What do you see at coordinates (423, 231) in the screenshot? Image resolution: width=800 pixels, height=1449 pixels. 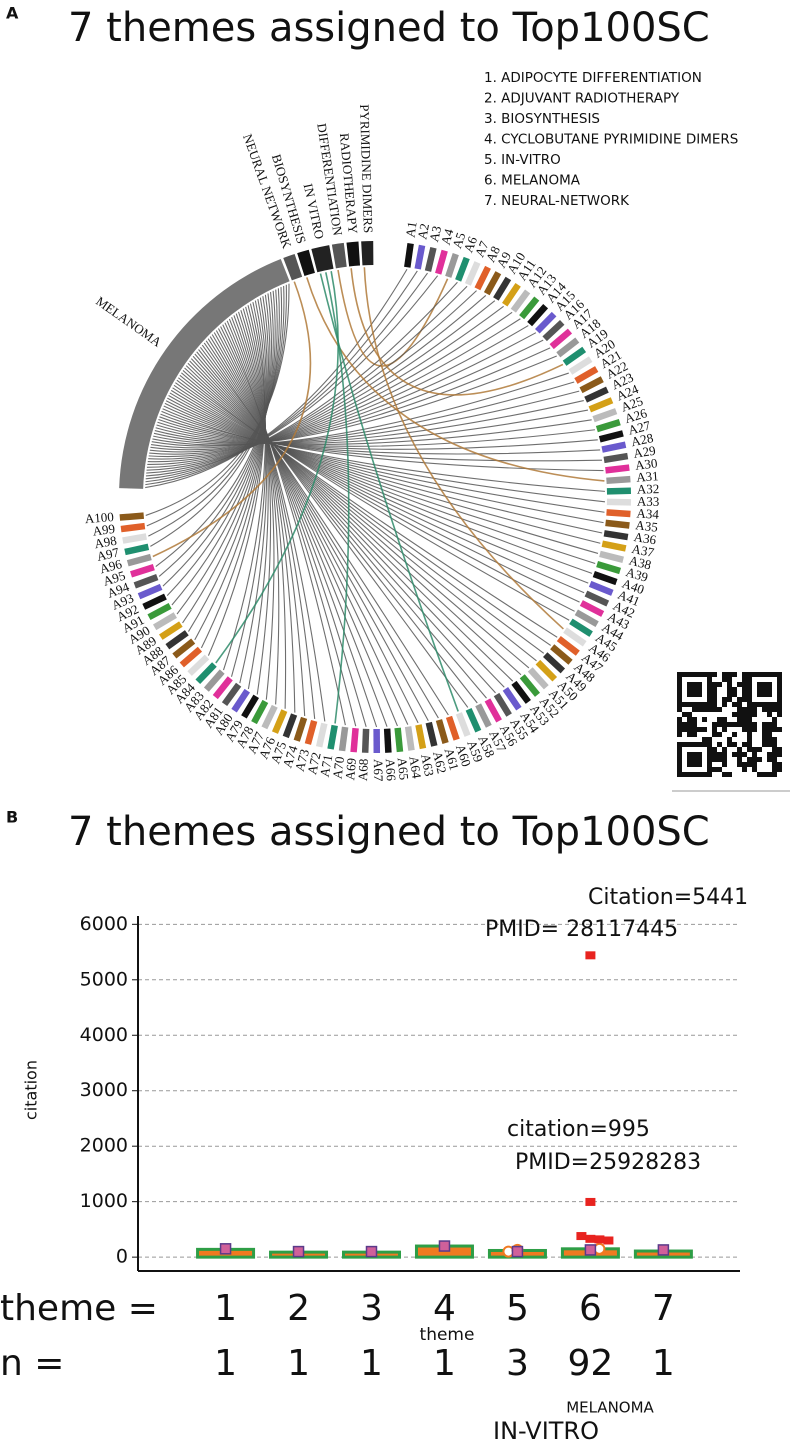 I see `article-label: A2` at bounding box center [423, 231].